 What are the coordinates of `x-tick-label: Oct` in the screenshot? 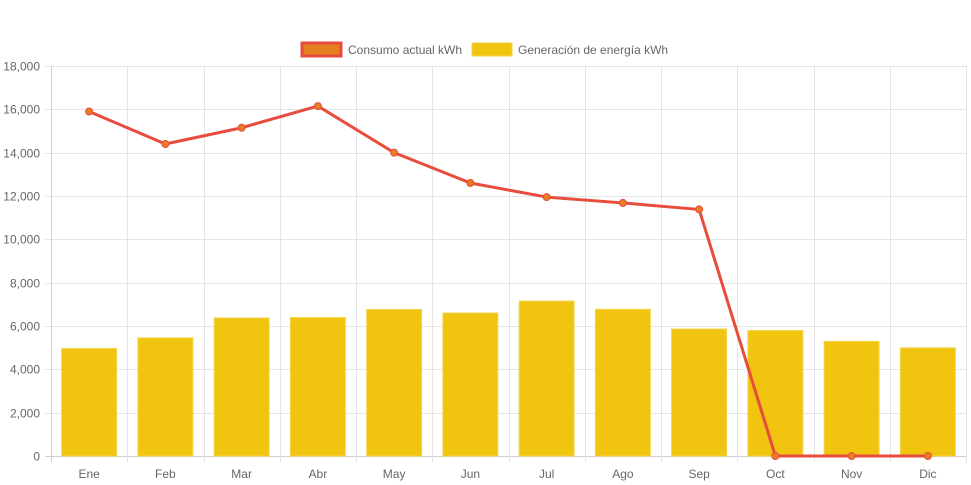 It's located at (775, 474).